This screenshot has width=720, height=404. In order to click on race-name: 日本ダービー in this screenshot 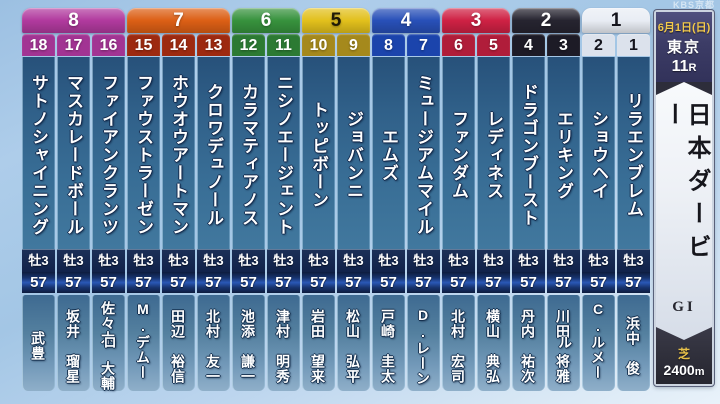, I will do `click(684, 184)`.